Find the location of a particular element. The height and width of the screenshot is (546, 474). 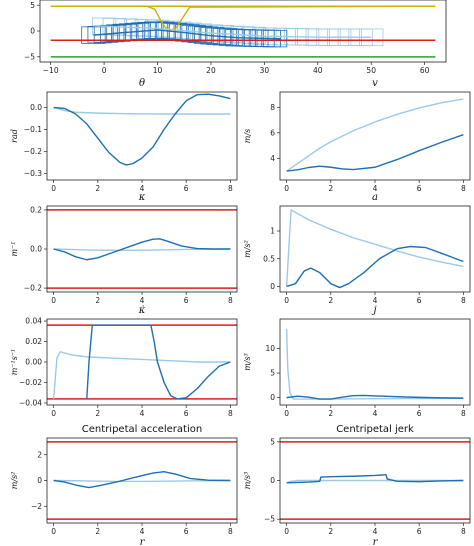

panel-title: j is located at coordinates (373, 310).